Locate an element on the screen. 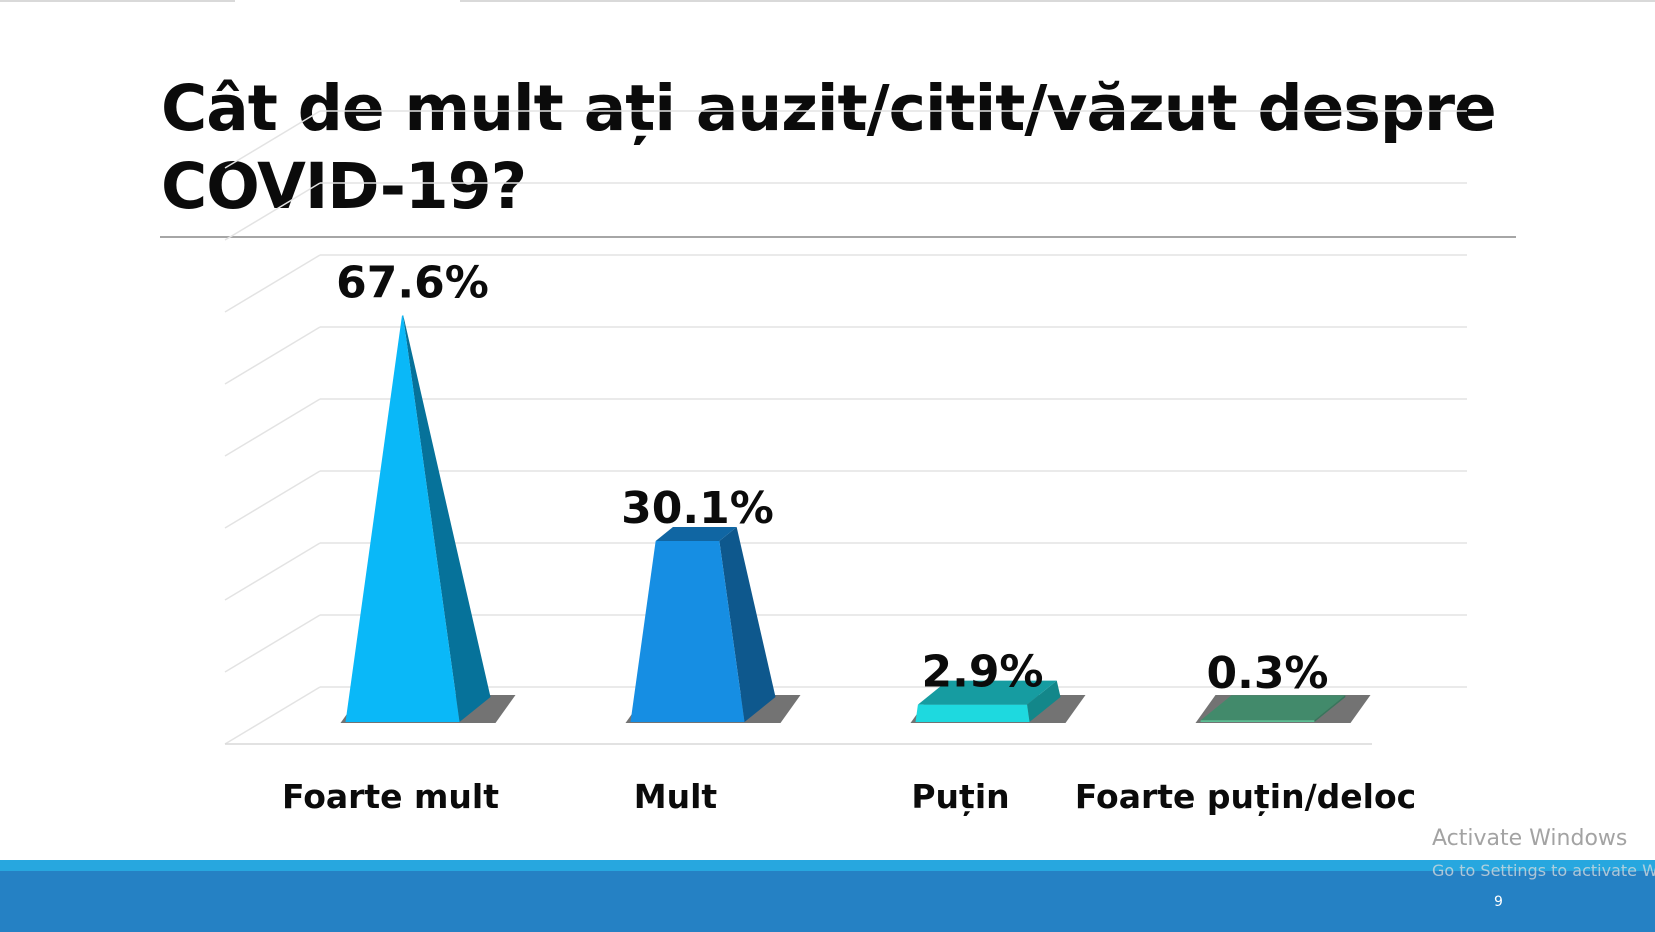 Image resolution: width=1655 pixels, height=932 pixels. value-label: 2.9% is located at coordinates (982, 672).